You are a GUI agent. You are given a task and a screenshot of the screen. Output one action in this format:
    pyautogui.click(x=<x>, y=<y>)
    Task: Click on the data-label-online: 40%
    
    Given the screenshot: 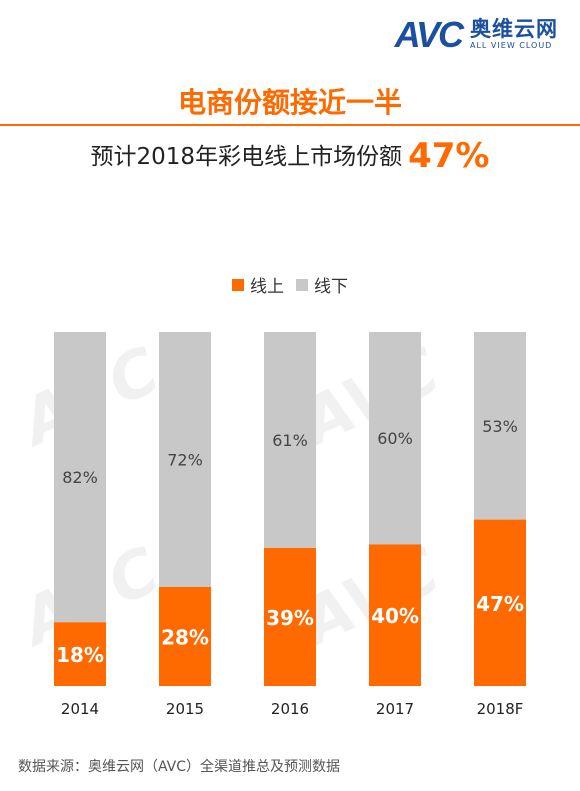 What is the action you would take?
    pyautogui.click(x=395, y=616)
    